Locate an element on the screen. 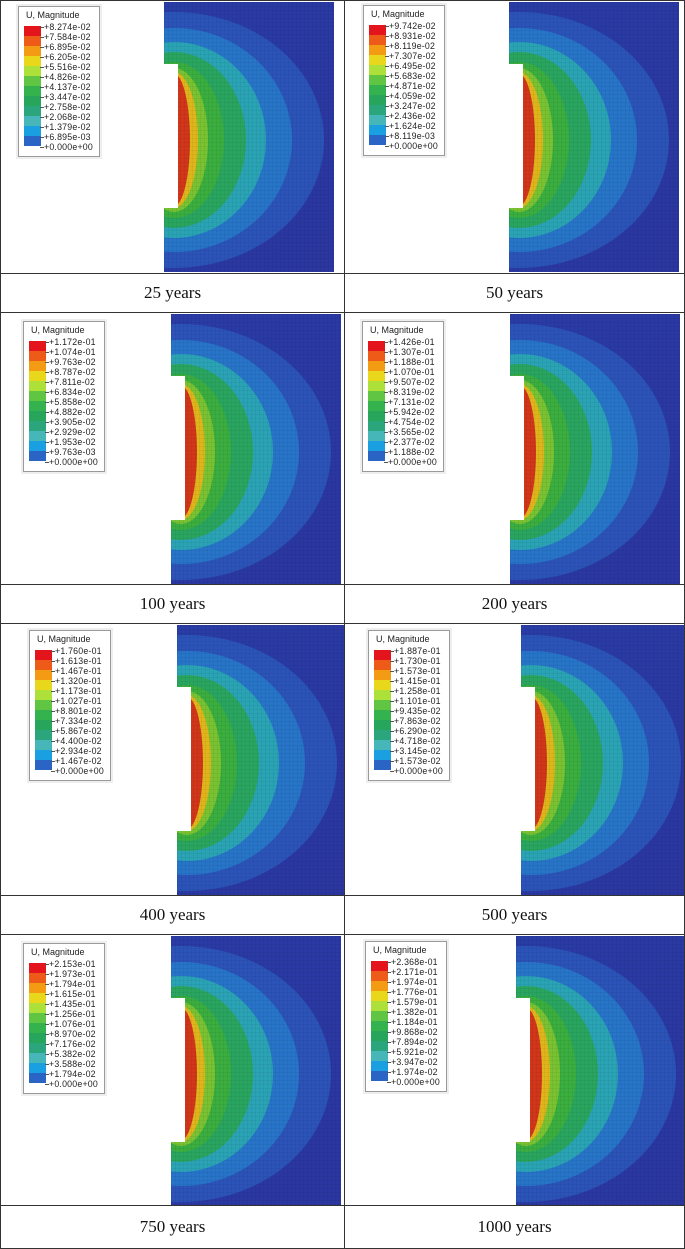 The height and width of the screenshot is (1249, 685). legend-value: +9.435e-02 is located at coordinates (416, 711).